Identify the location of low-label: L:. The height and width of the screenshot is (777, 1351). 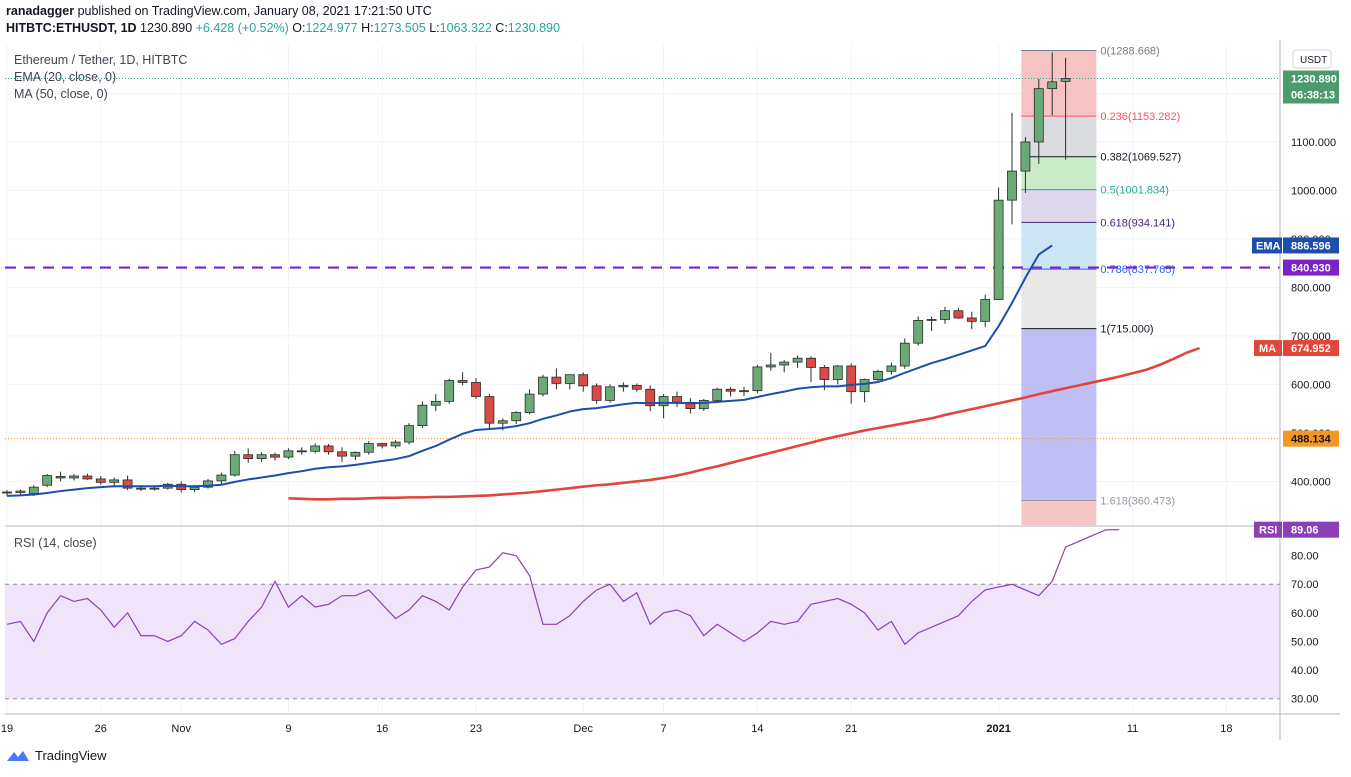
(434, 28).